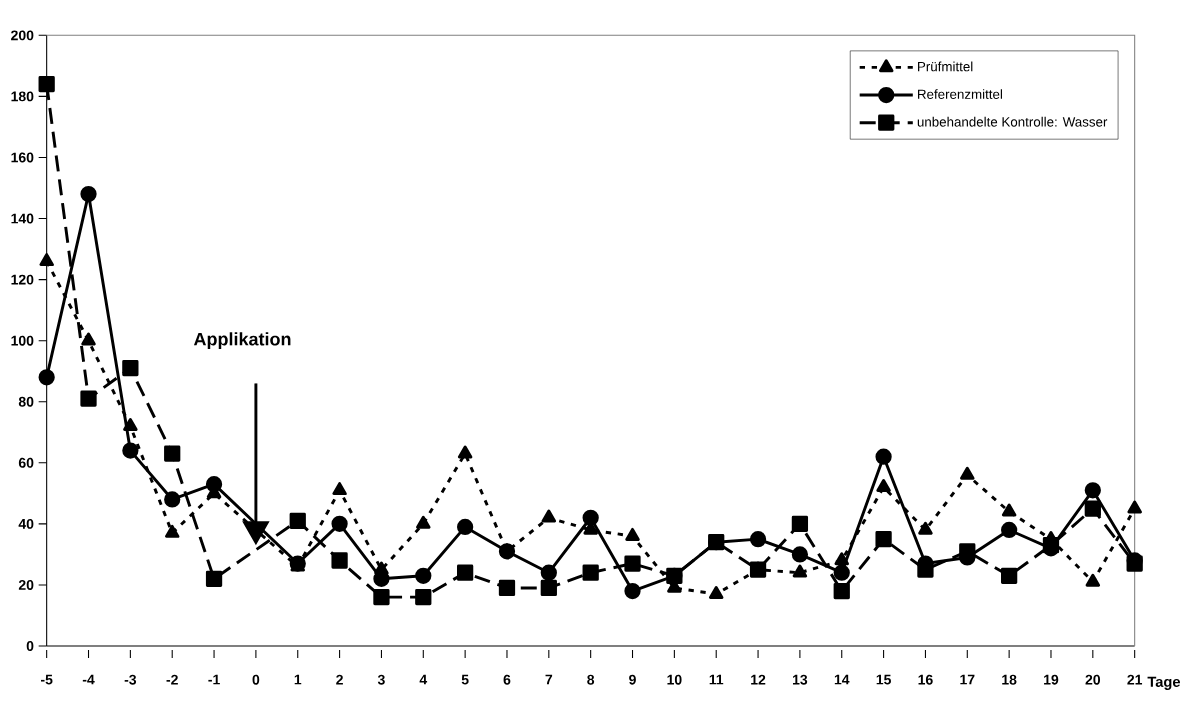 This screenshot has height=726, width=1200. What do you see at coordinates (842, 679) in the screenshot?
I see `x-tick-label: 14` at bounding box center [842, 679].